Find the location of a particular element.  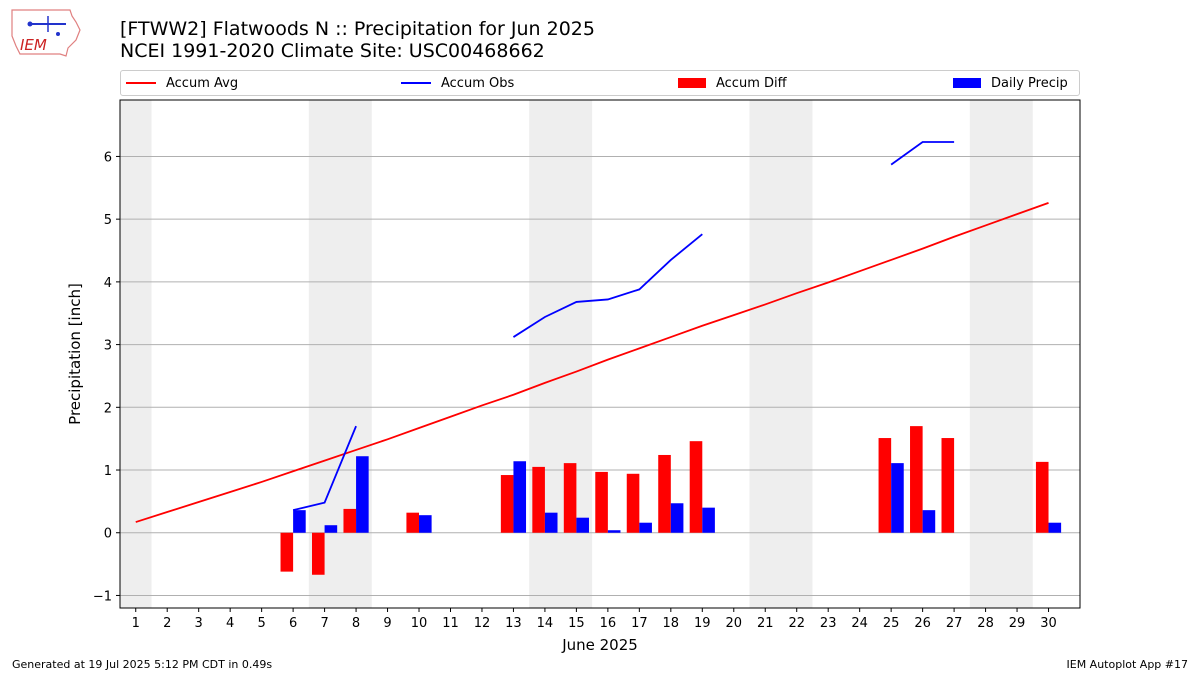

legend-item-accum-obs: Accum Obs is located at coordinates (457, 83).